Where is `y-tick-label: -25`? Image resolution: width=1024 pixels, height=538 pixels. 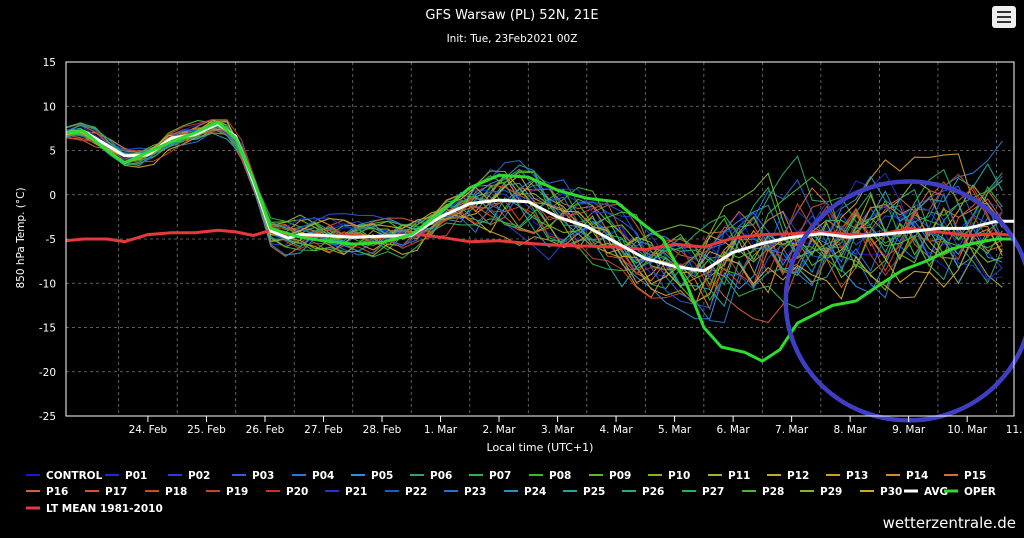 y-tick-label: -25 is located at coordinates (47, 417).